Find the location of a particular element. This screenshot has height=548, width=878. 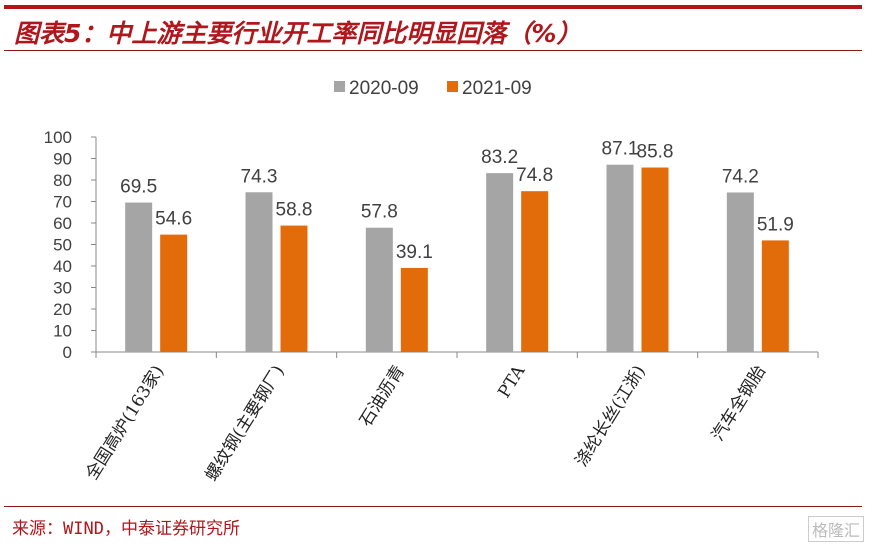

y-tick-label: 20 is located at coordinates (62, 309).